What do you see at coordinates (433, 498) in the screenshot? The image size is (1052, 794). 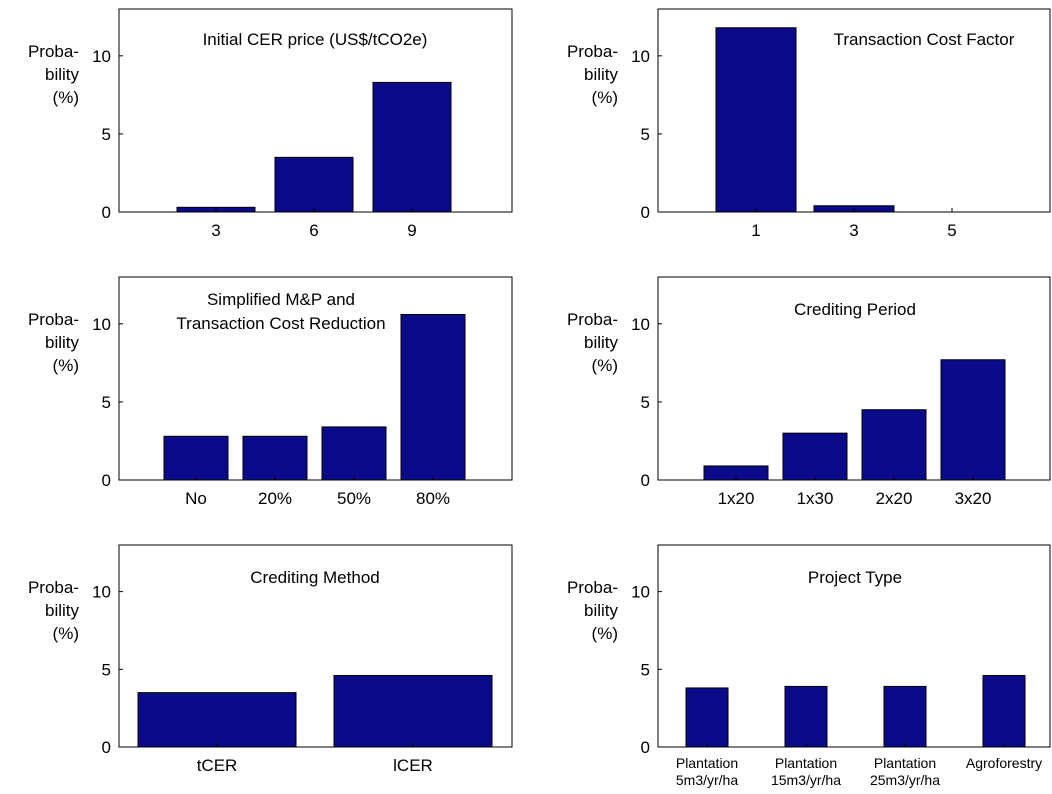 I see `x-tick-label: 80%` at bounding box center [433, 498].